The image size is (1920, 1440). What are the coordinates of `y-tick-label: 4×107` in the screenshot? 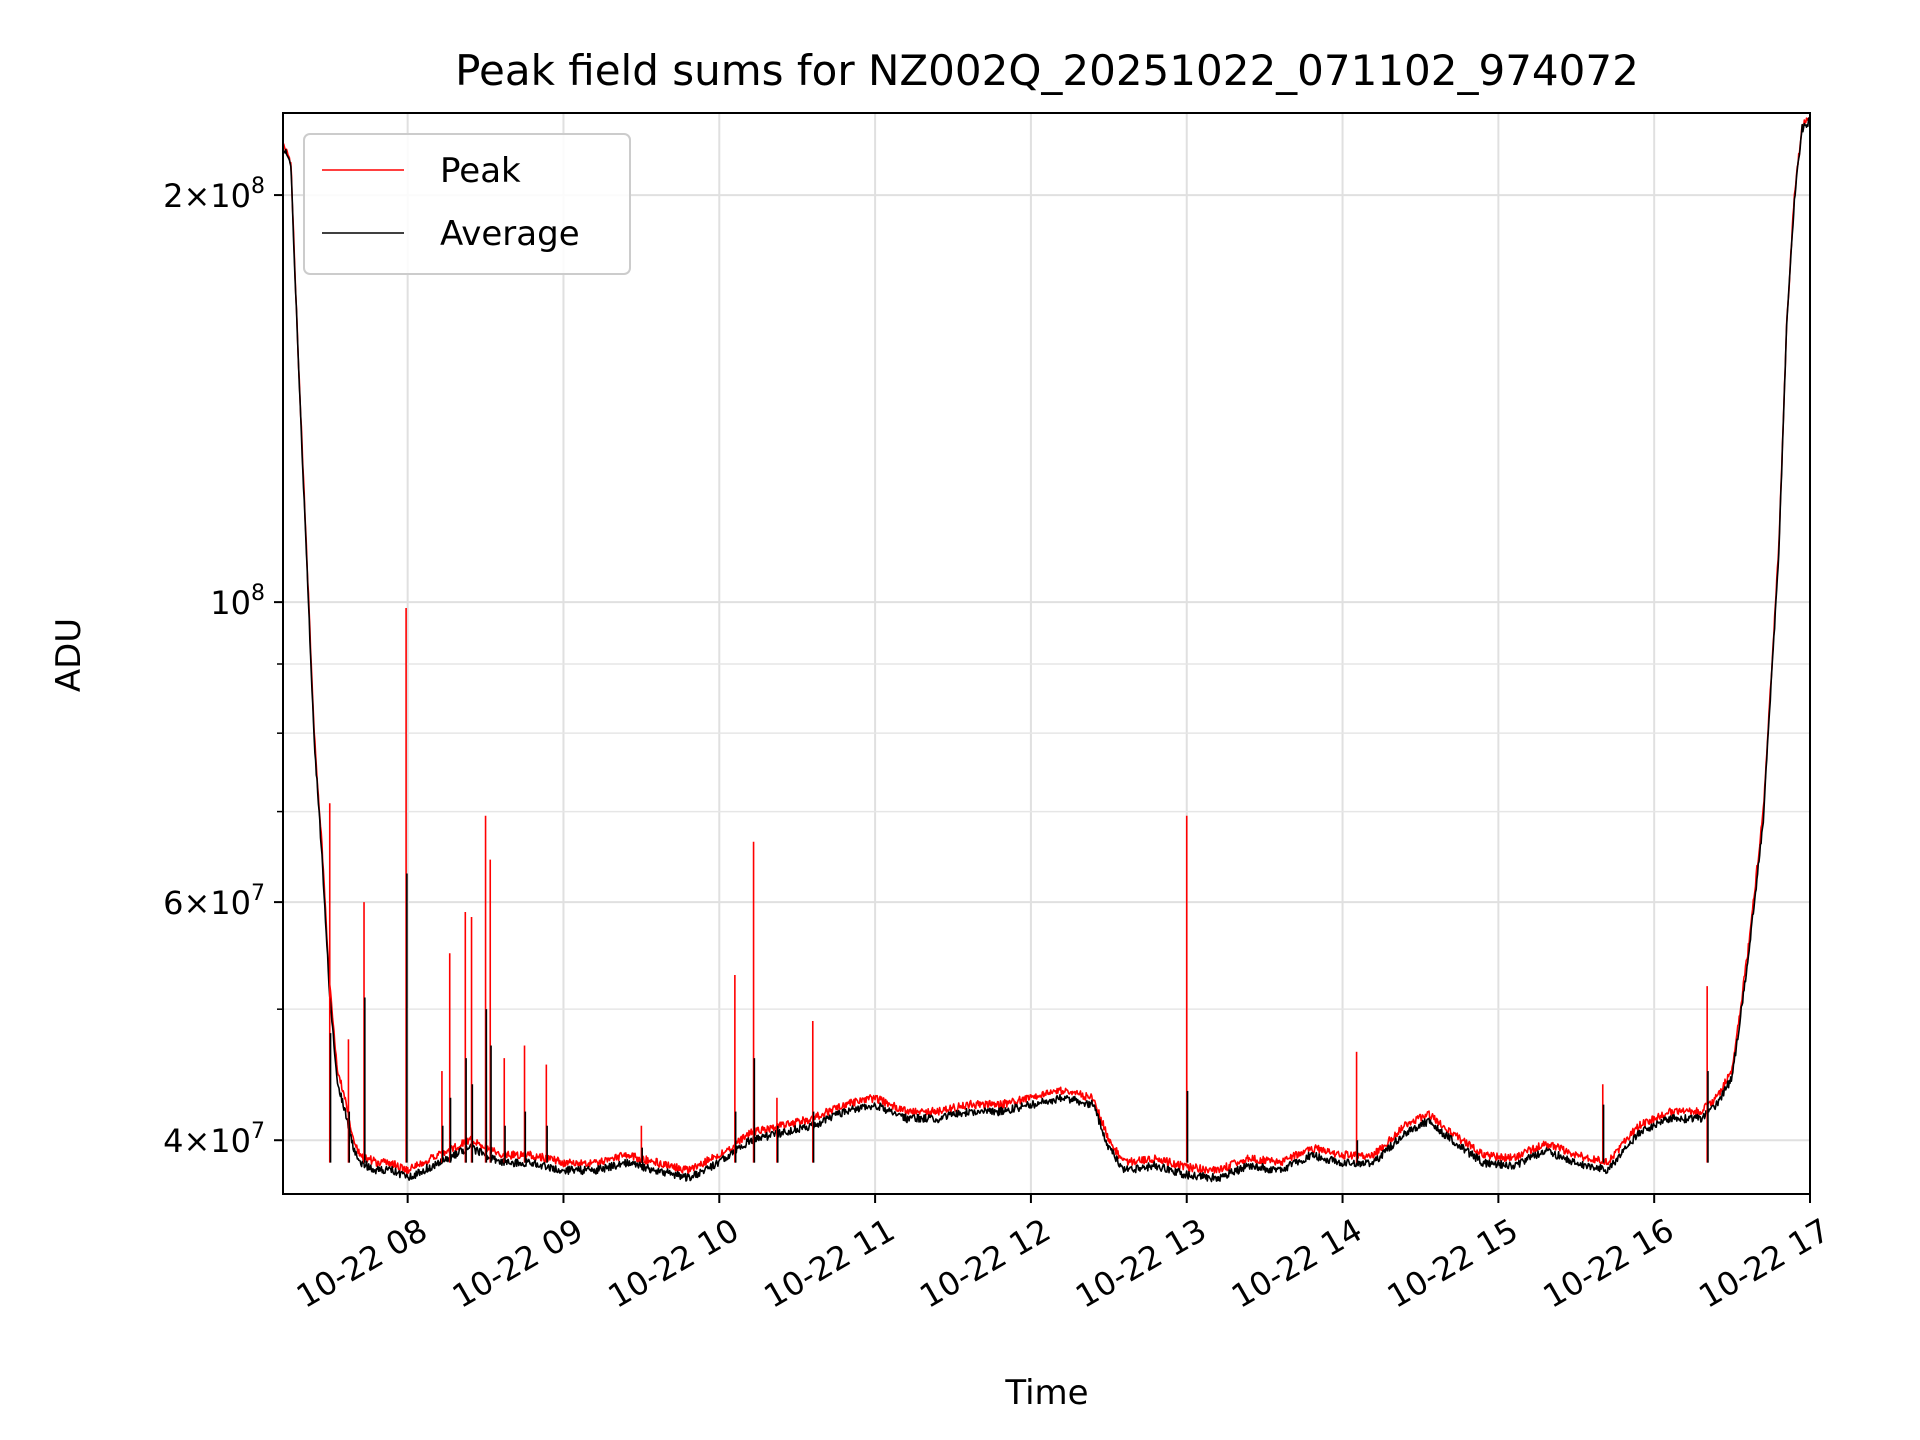 It's located at (214, 1139).